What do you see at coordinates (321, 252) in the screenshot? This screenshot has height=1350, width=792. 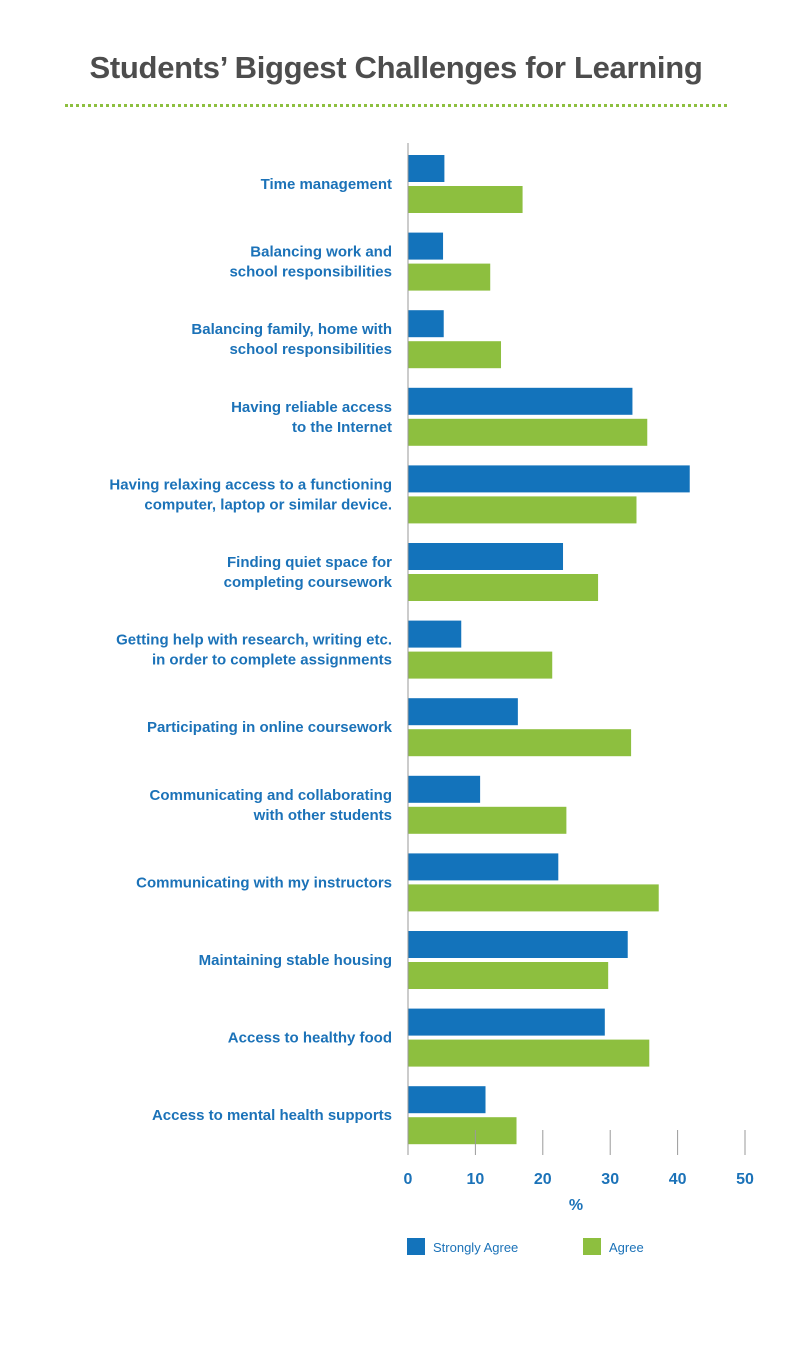 I see `category-label: Balancing work and` at bounding box center [321, 252].